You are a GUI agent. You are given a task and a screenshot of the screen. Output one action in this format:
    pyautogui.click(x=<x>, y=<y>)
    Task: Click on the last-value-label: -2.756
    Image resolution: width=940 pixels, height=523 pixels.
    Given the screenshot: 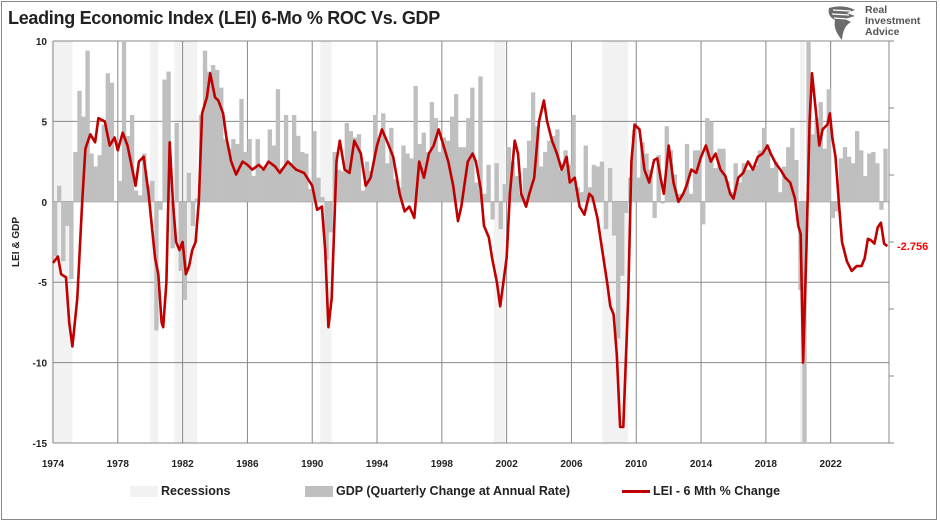 What is the action you would take?
    pyautogui.click(x=912, y=247)
    